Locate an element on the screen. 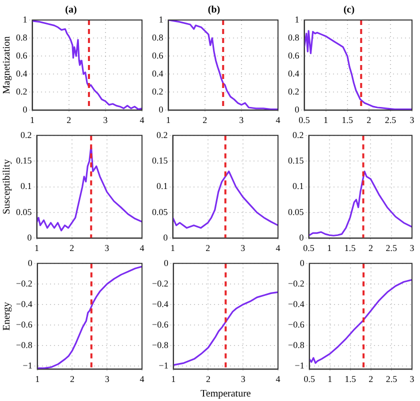  chart-title: (a) is located at coordinates (71, 10).